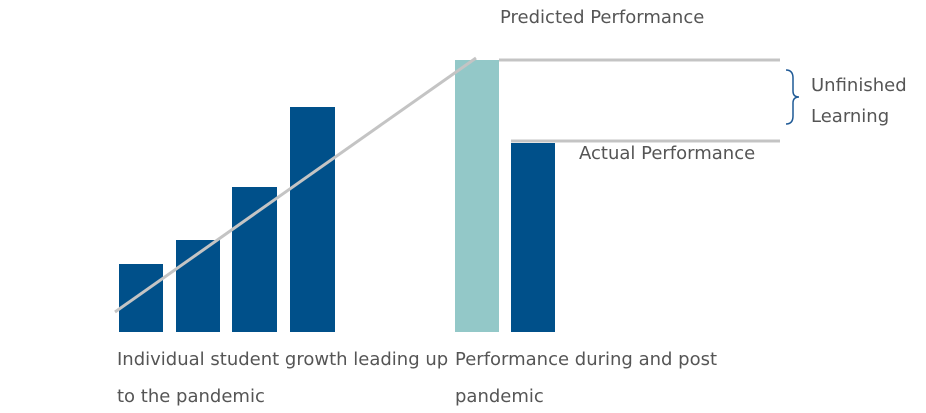 This screenshot has width=926, height=413. What do you see at coordinates (859, 85) in the screenshot?
I see `unfinished-label: Unfinished` at bounding box center [859, 85].